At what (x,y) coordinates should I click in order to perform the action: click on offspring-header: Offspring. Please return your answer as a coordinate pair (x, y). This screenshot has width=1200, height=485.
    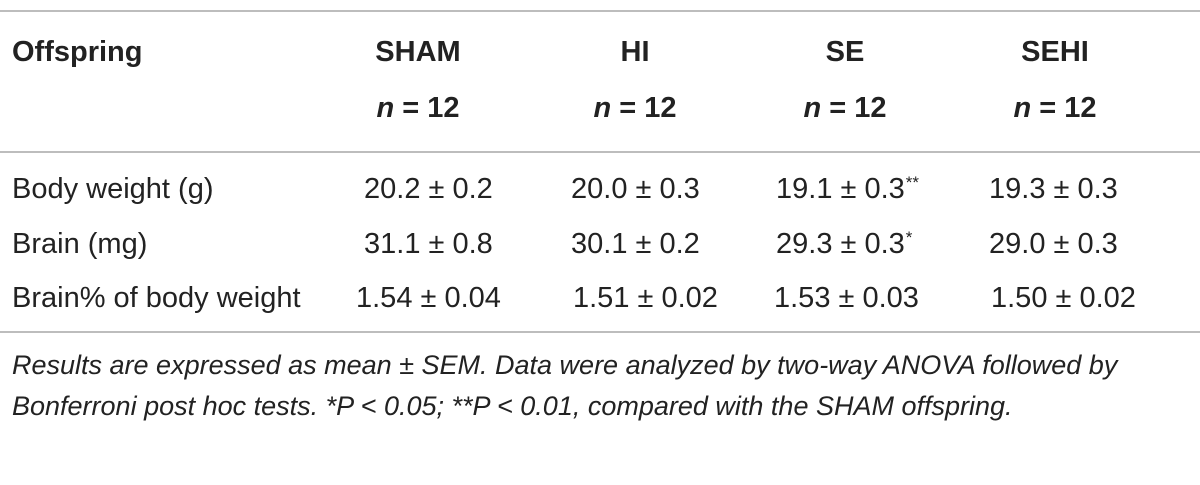
    Looking at the image, I should click on (77, 52).